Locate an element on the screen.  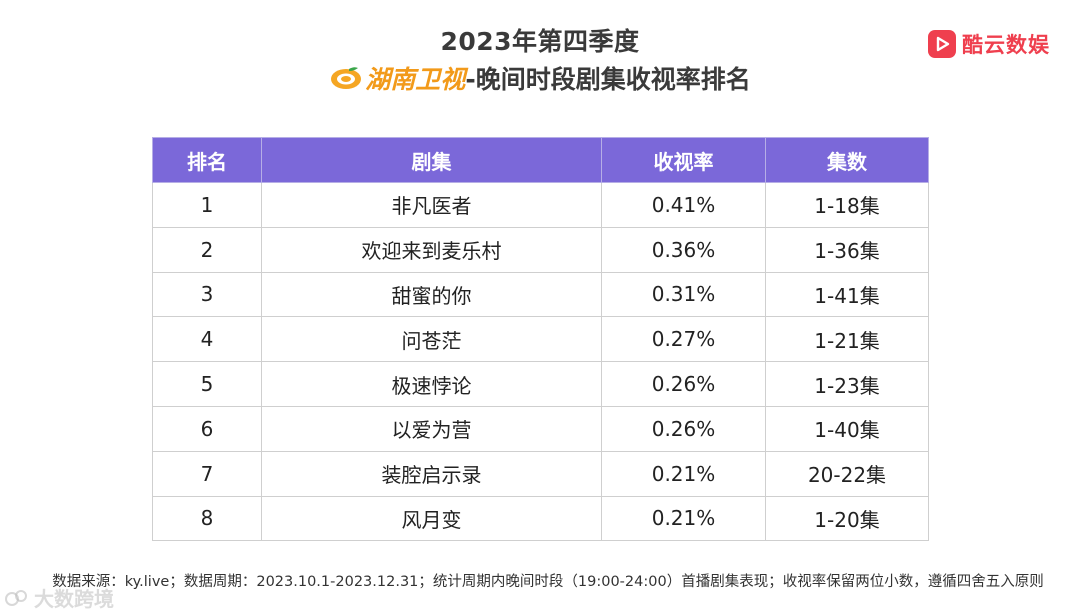
table-row: 1 非凡医者 0.41% 1-18集 is located at coordinates (540, 205).